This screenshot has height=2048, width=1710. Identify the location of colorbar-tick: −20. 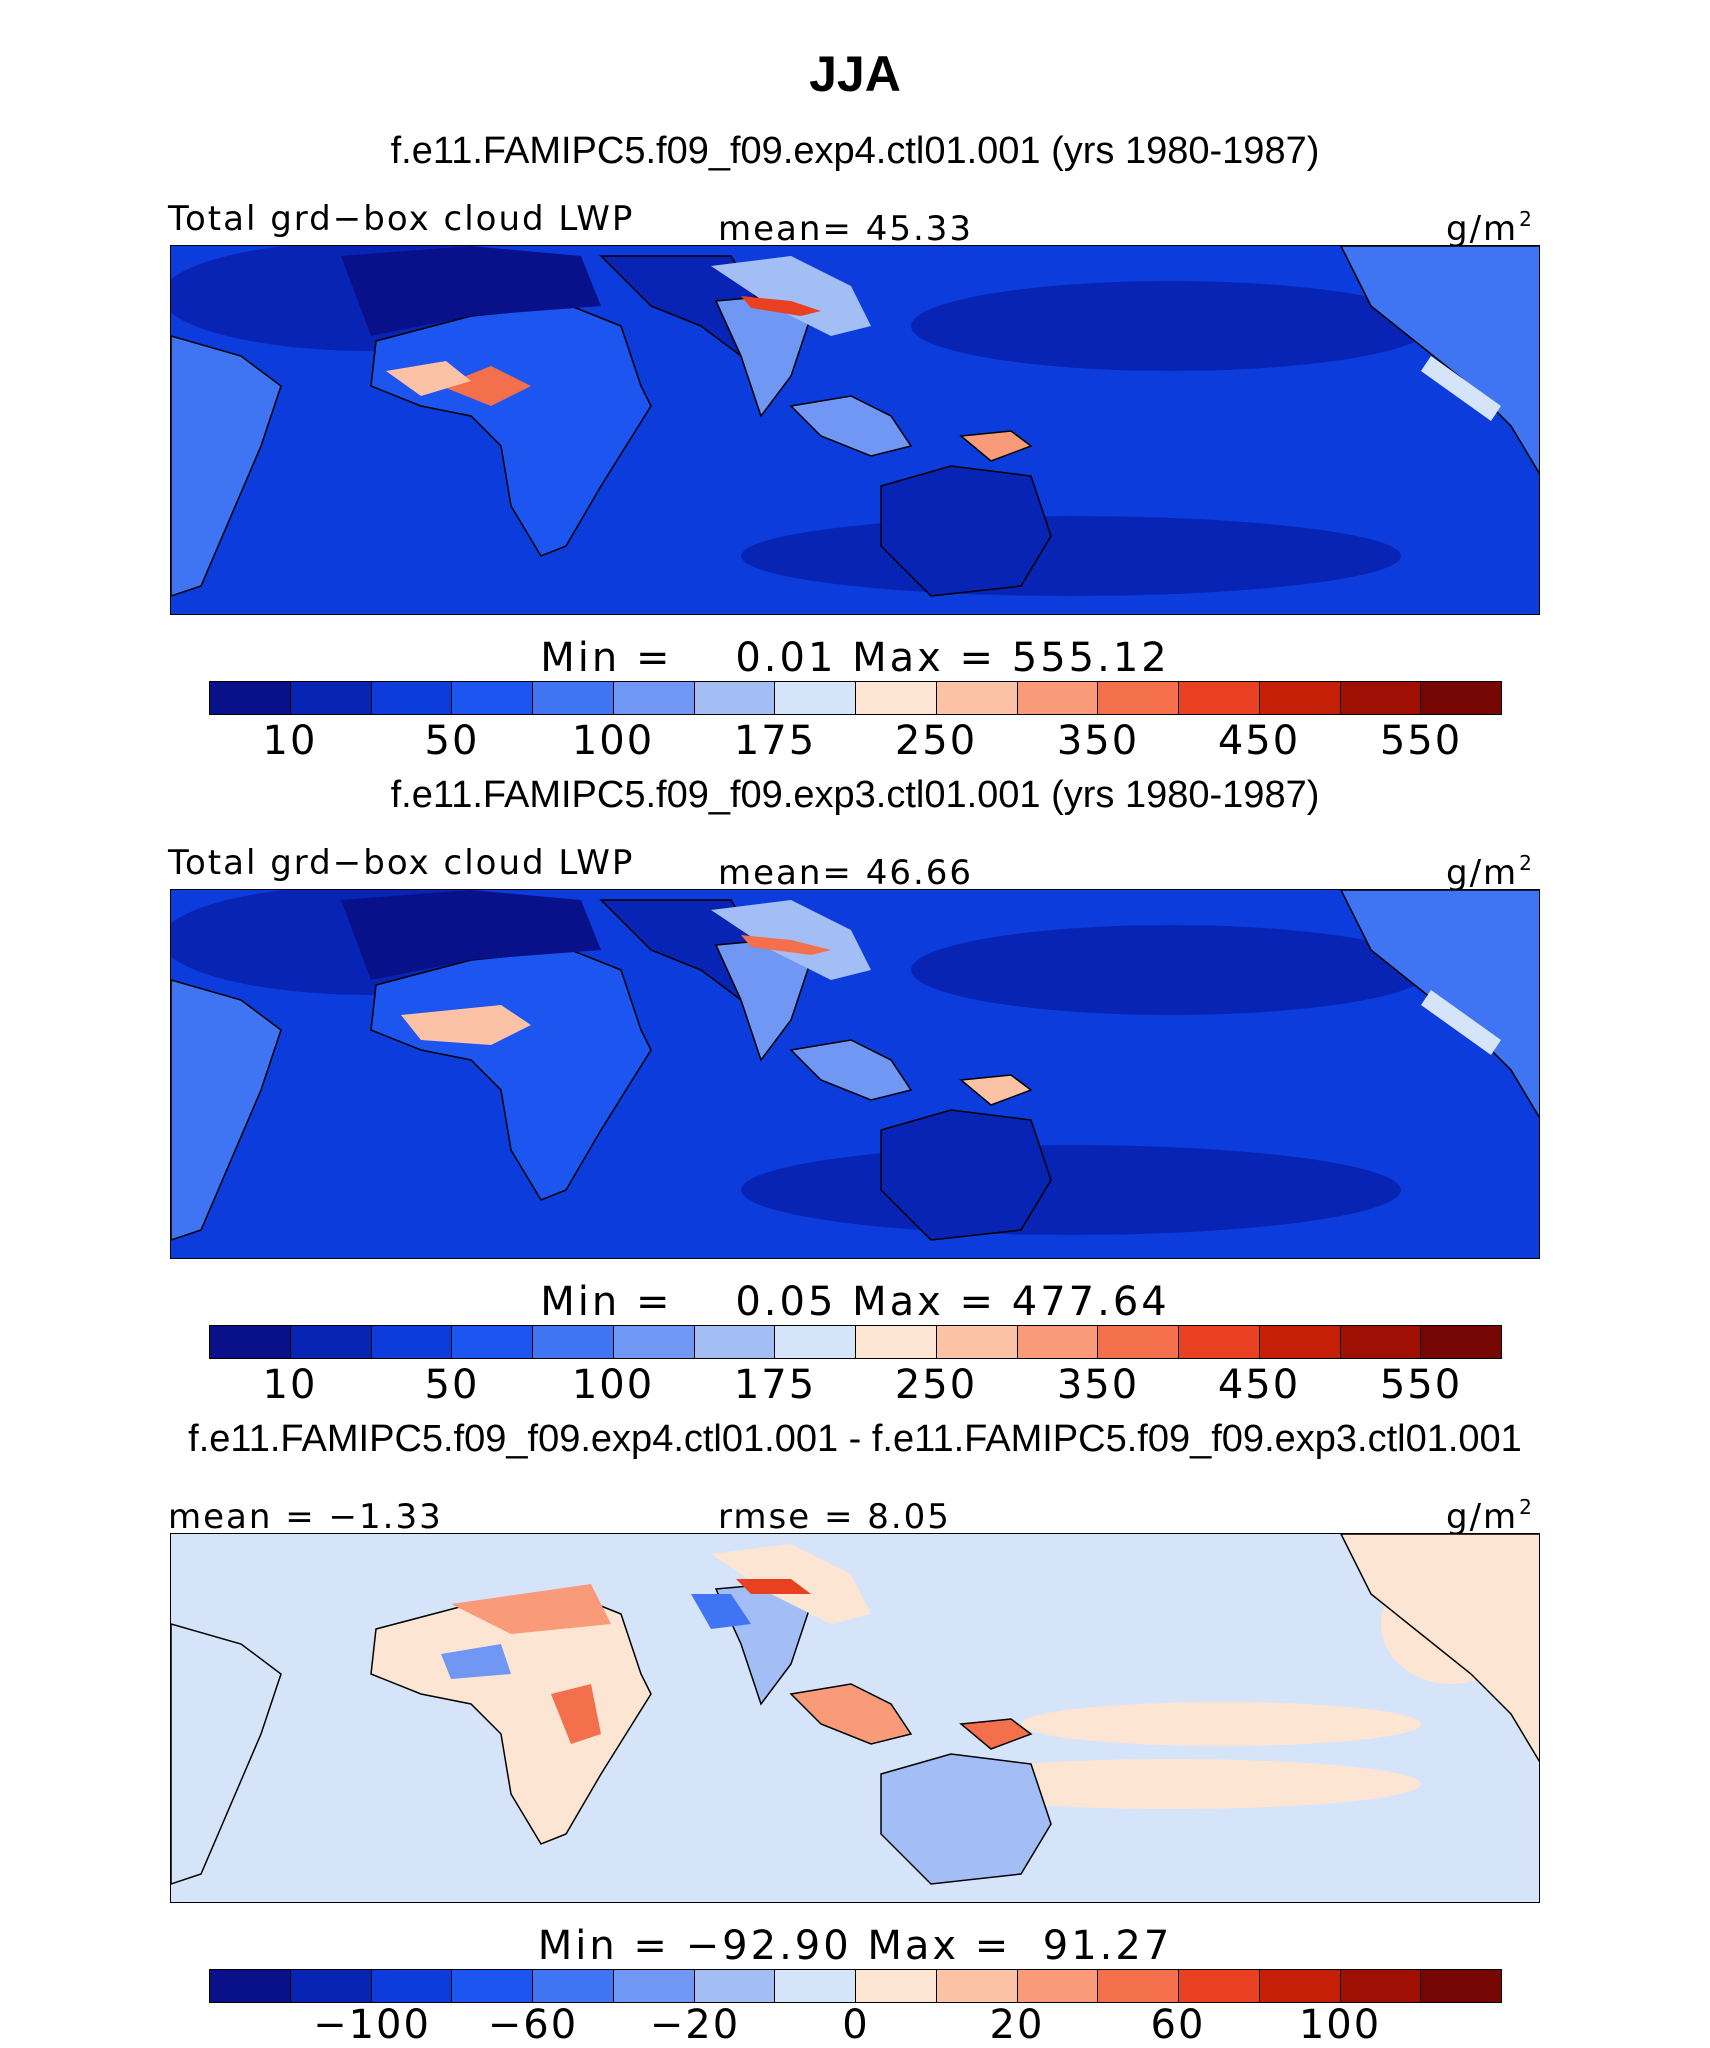
(695, 2025).